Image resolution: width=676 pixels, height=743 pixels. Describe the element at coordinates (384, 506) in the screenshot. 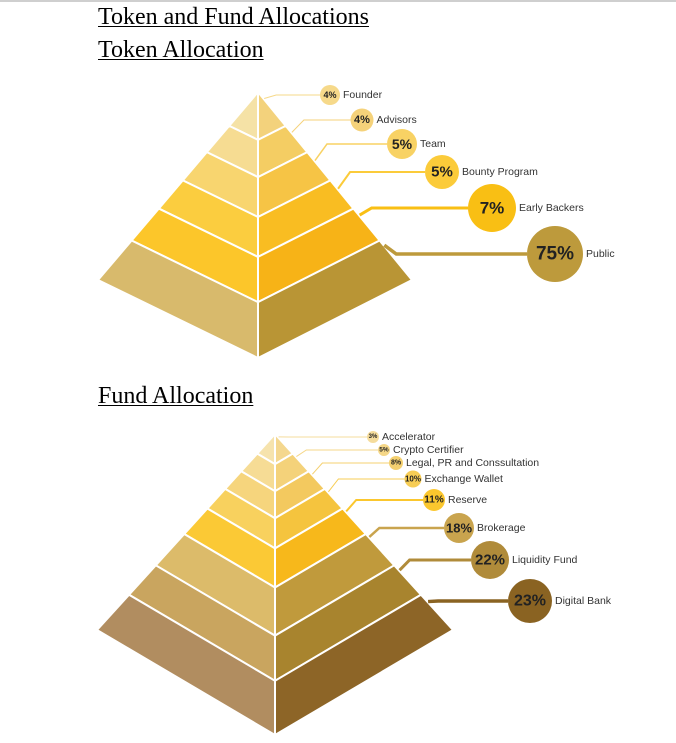

I see `leader-line-reserve` at that location.